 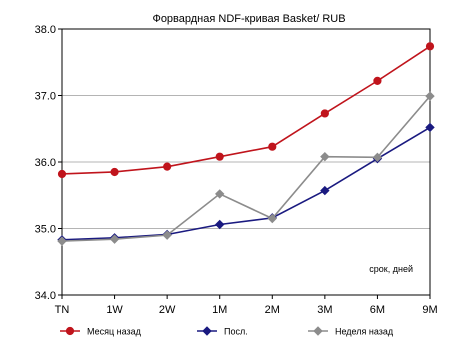 What do you see at coordinates (272, 310) in the screenshot?
I see `x-tick-label: 2M` at bounding box center [272, 310].